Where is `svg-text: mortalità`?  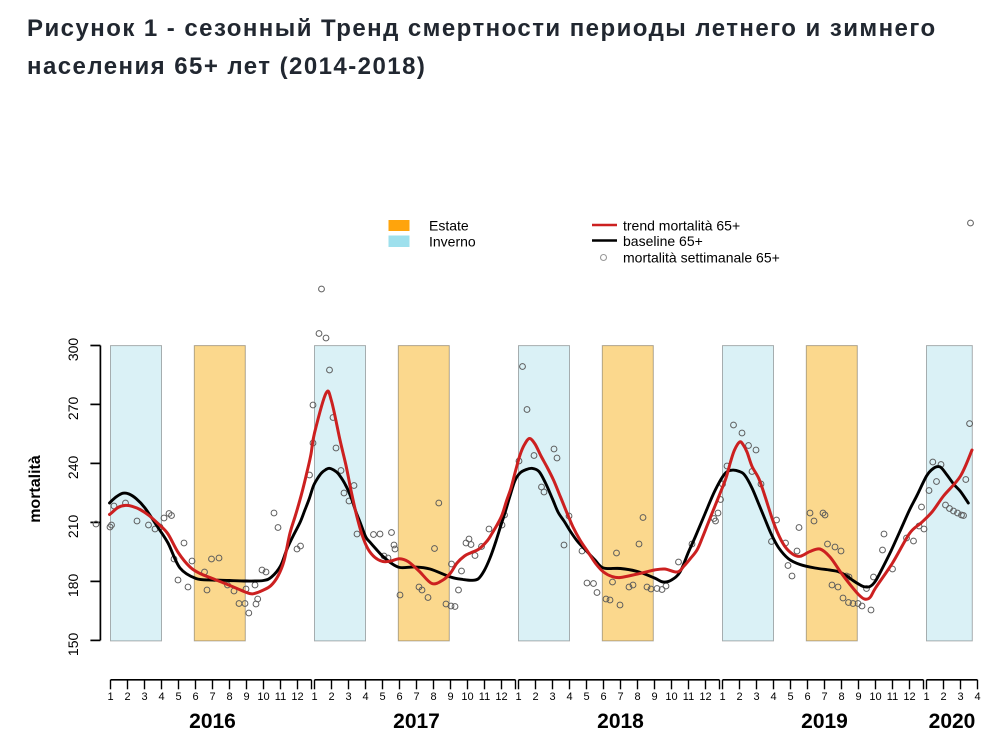
svg-text: mortalità is located at coordinates (35, 489).